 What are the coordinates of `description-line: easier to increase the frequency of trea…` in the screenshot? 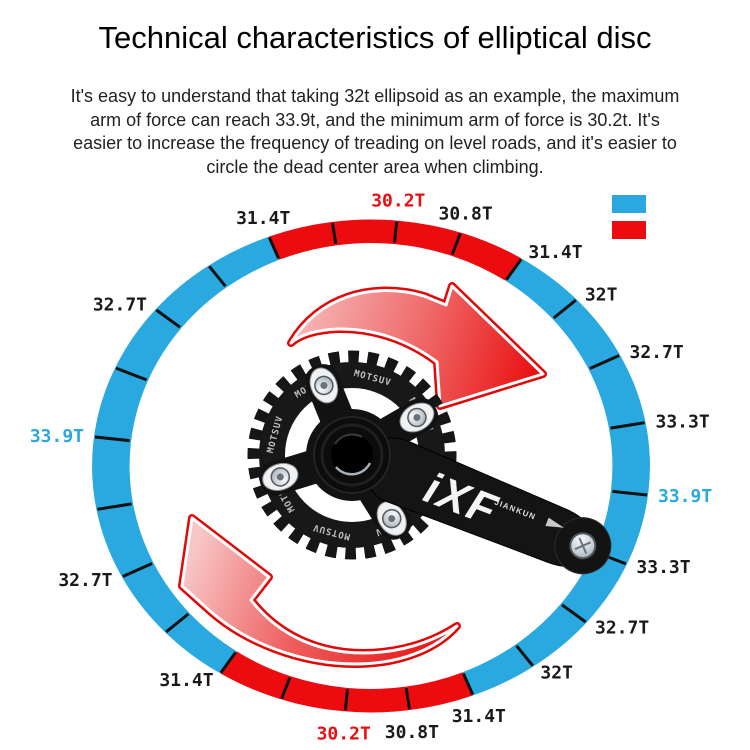 It's located at (375, 143).